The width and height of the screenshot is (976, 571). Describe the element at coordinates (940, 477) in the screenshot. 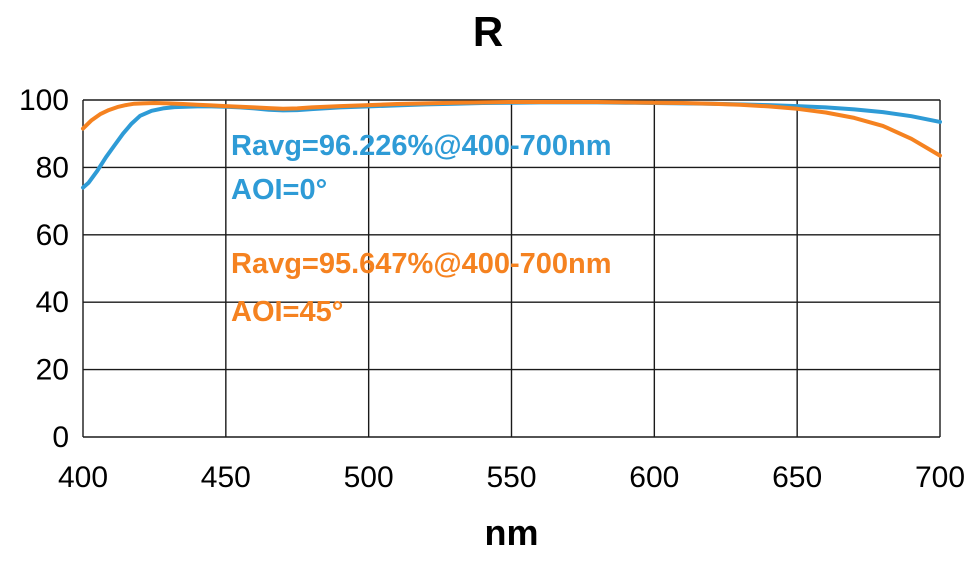

I see `x-tick-label: 700` at that location.